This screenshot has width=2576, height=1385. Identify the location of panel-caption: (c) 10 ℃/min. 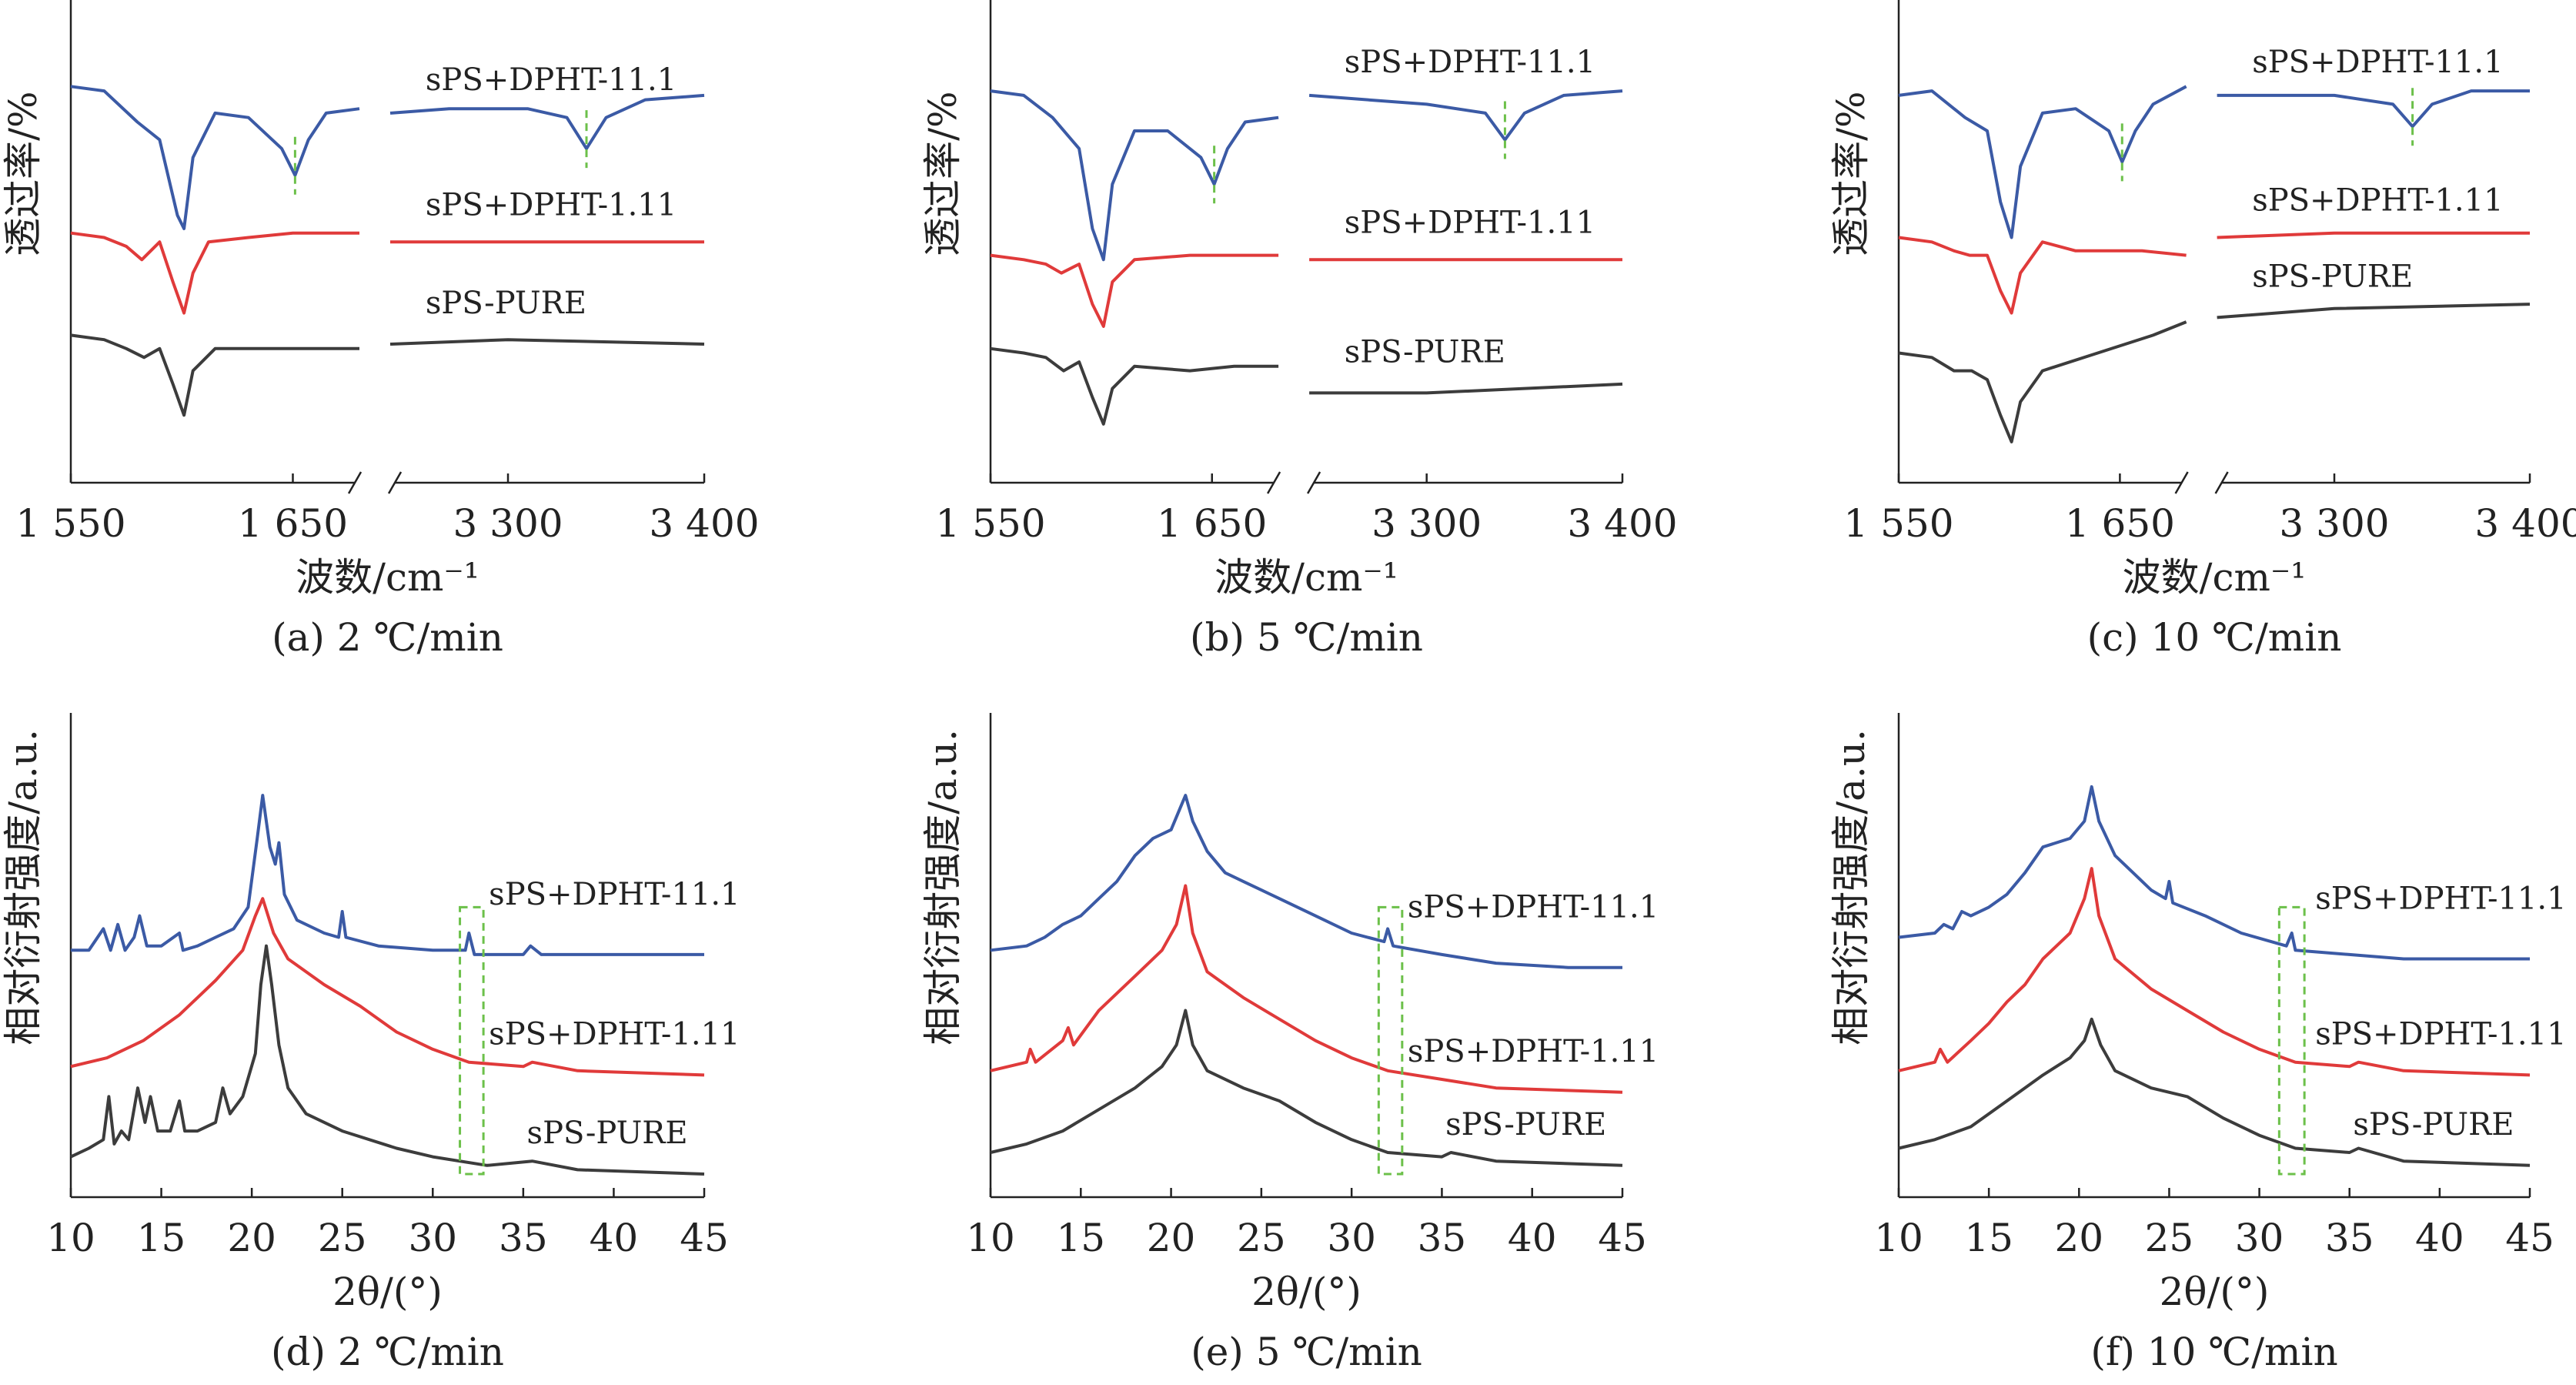
(2214, 637).